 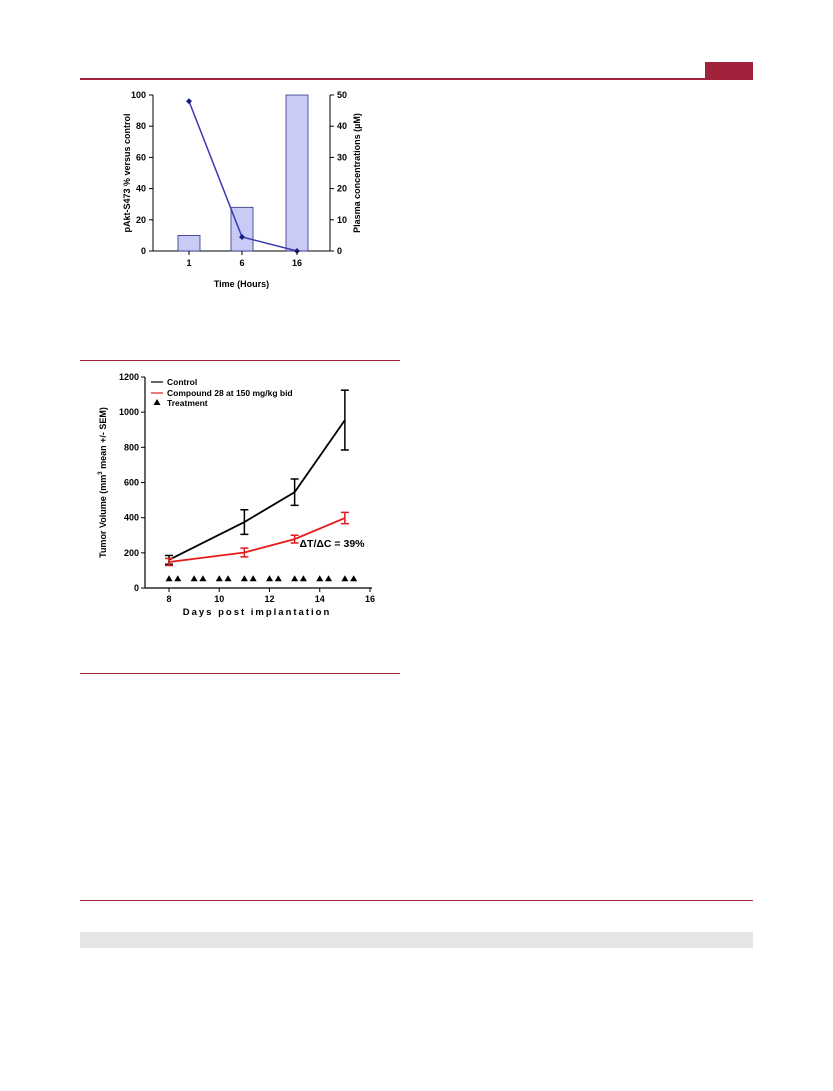 I want to click on delta-annotation: ΔT/ΔC = 39%, so click(x=333, y=544).